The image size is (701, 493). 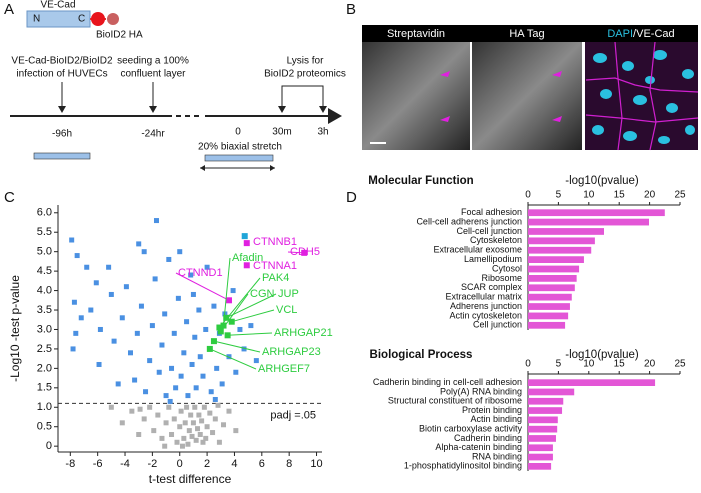 I want to click on chart-title: Biological Process, so click(x=421, y=355).